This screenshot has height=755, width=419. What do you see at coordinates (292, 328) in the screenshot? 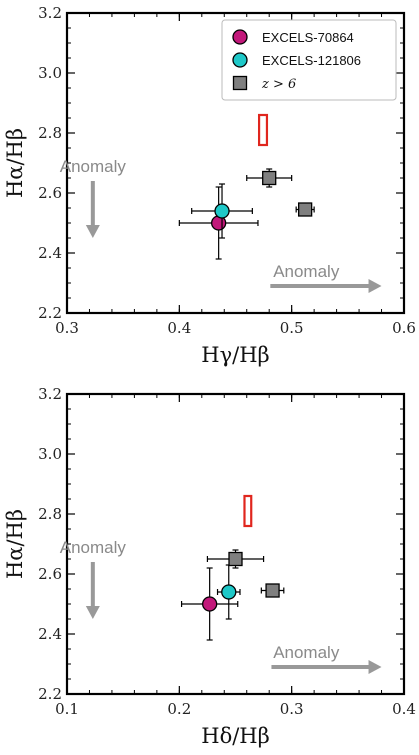
I see `x-tick-label: 0.5` at bounding box center [292, 328].